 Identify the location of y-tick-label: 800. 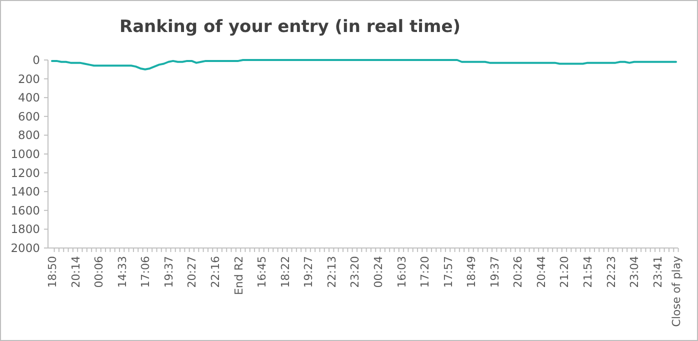
(29, 135).